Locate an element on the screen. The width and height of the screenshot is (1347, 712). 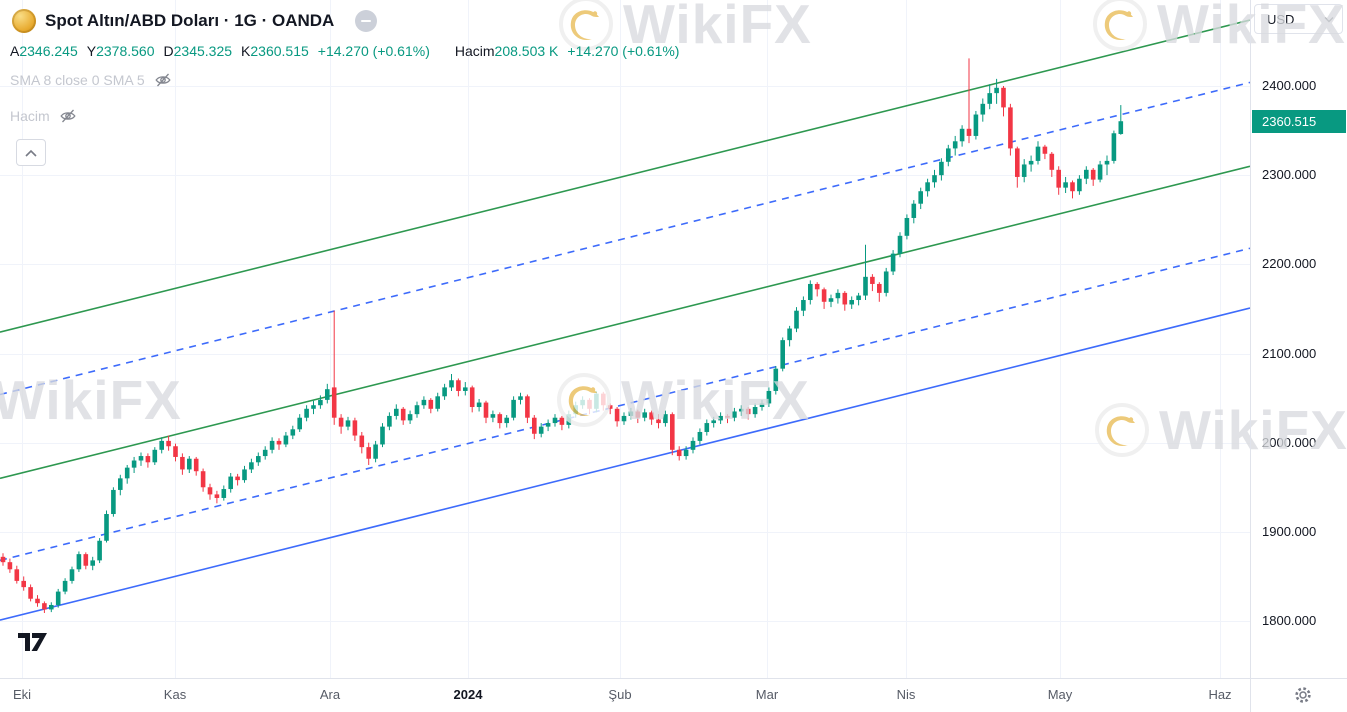
time-axis-label: Ara is located at coordinates (330, 694).